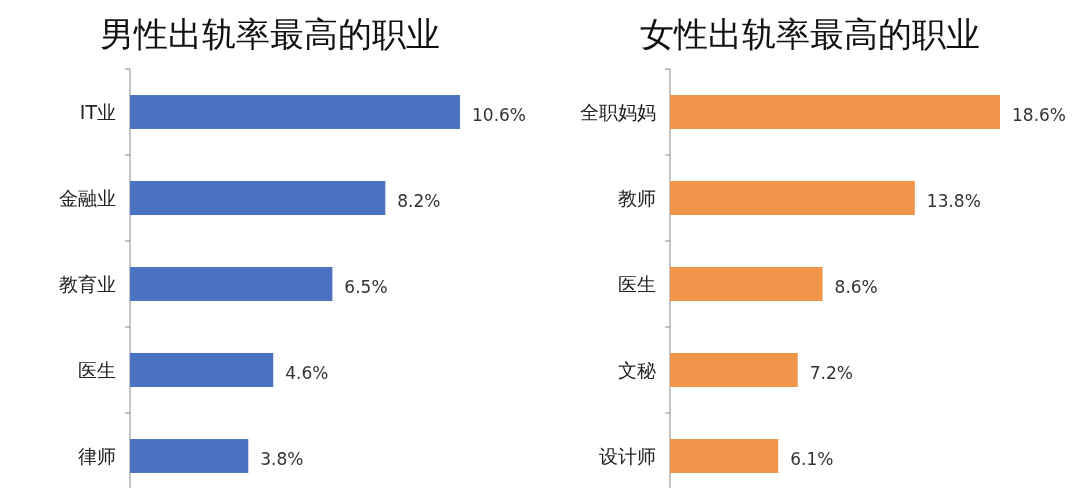 This screenshot has height=488, width=1080. What do you see at coordinates (627, 456) in the screenshot?
I see `y-tick-label: 设计师` at bounding box center [627, 456].